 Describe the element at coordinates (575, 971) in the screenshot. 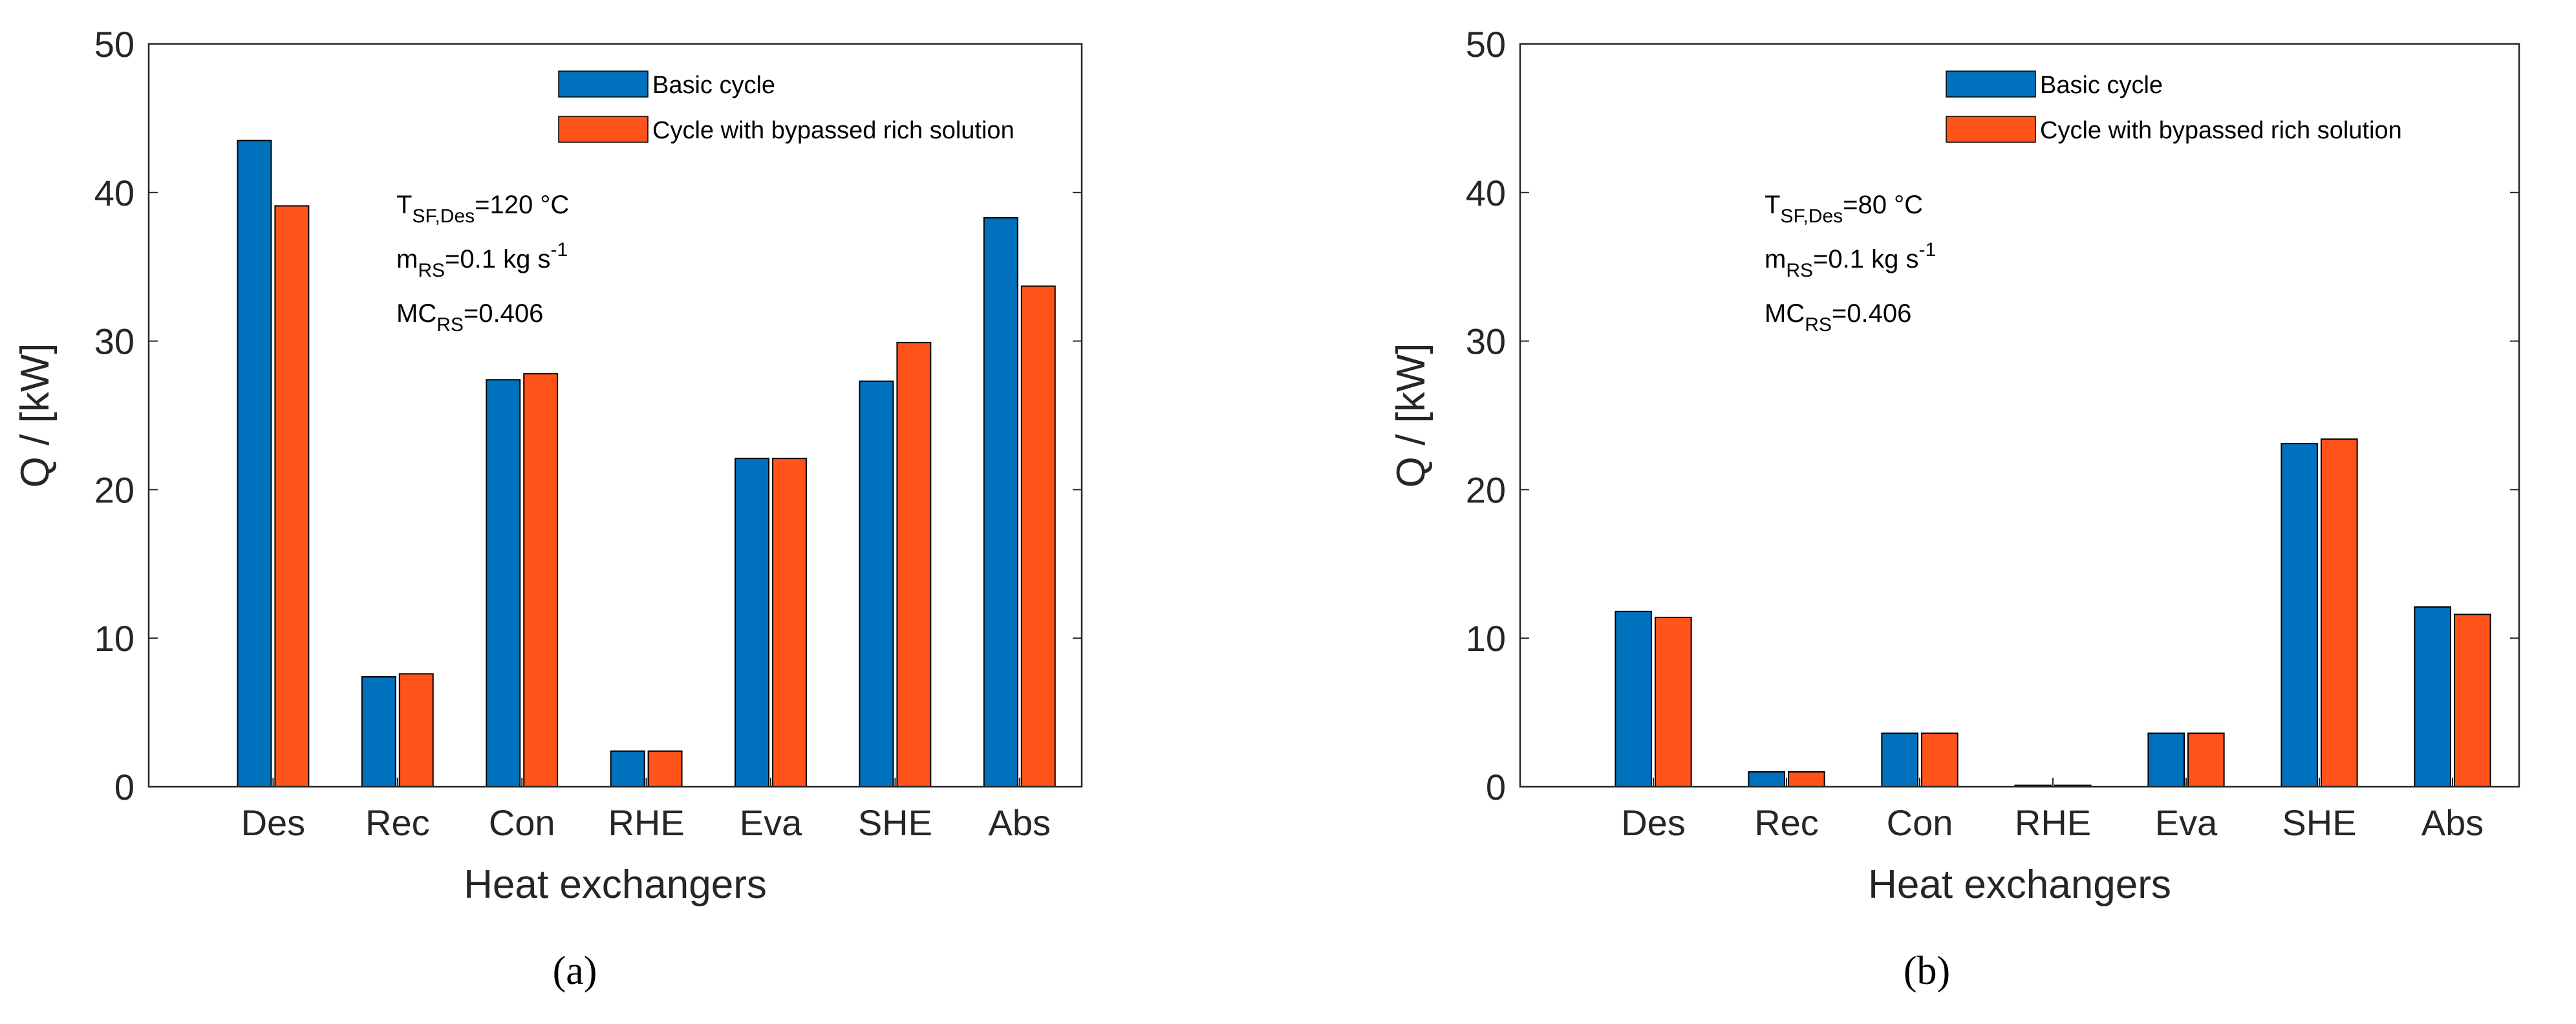

I see `panel-label: (a)` at that location.